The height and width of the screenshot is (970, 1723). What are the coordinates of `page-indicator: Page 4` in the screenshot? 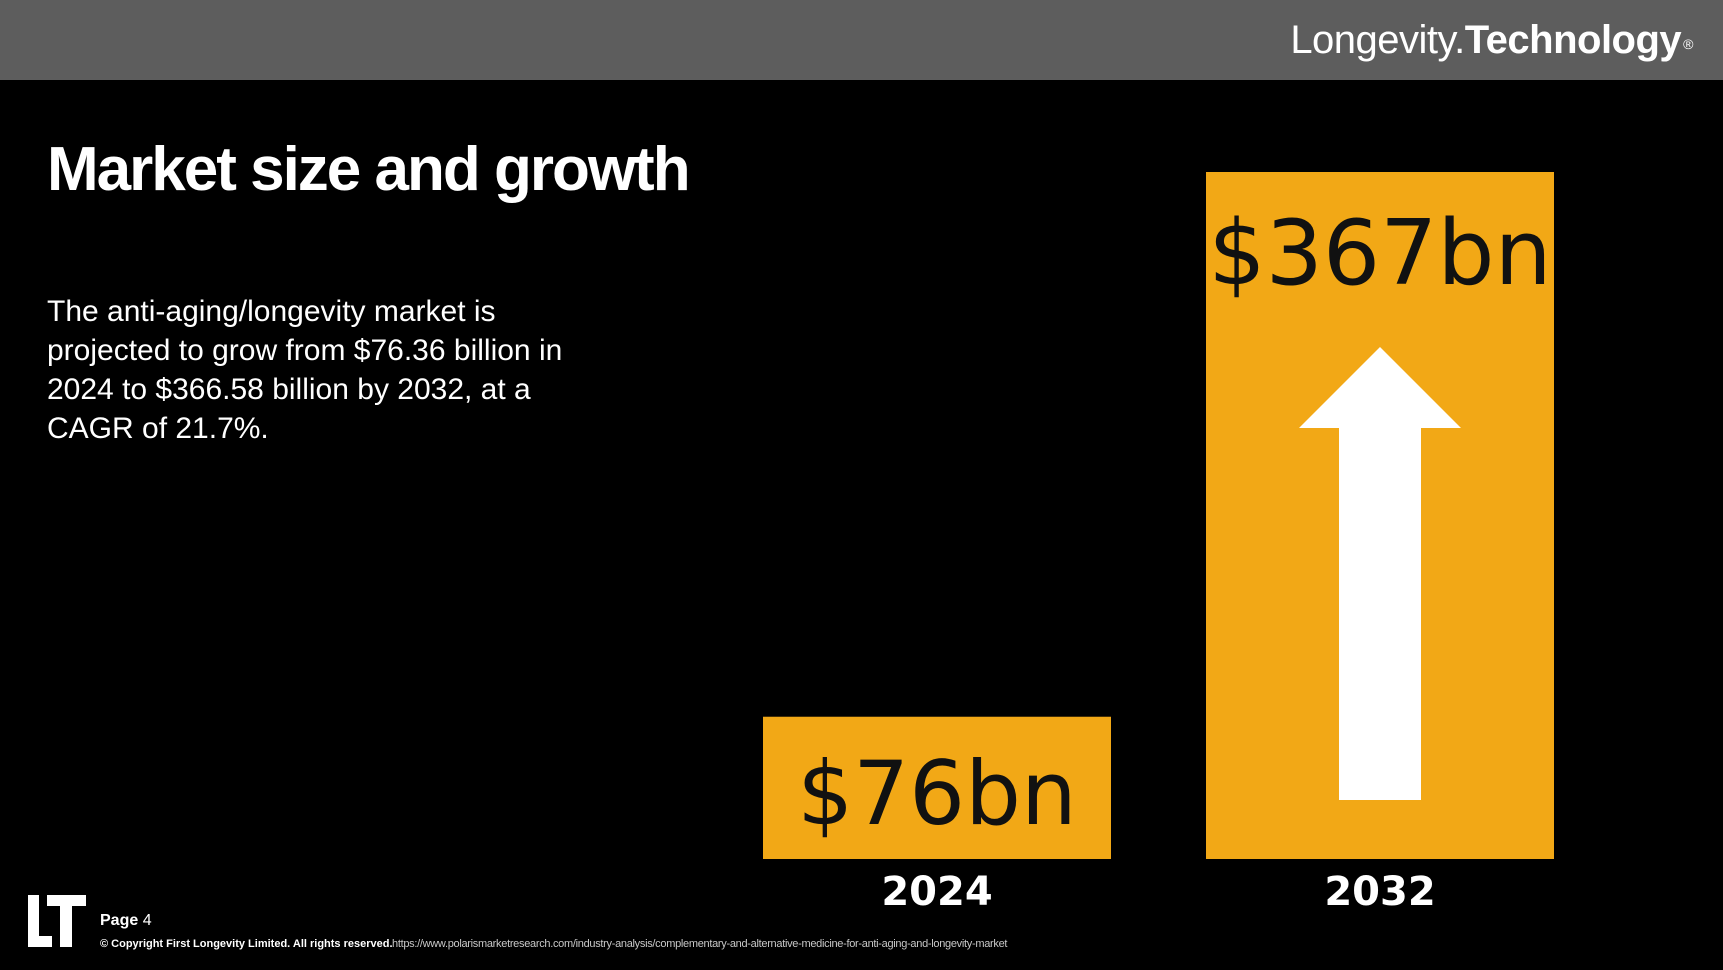 It's located at (126, 920).